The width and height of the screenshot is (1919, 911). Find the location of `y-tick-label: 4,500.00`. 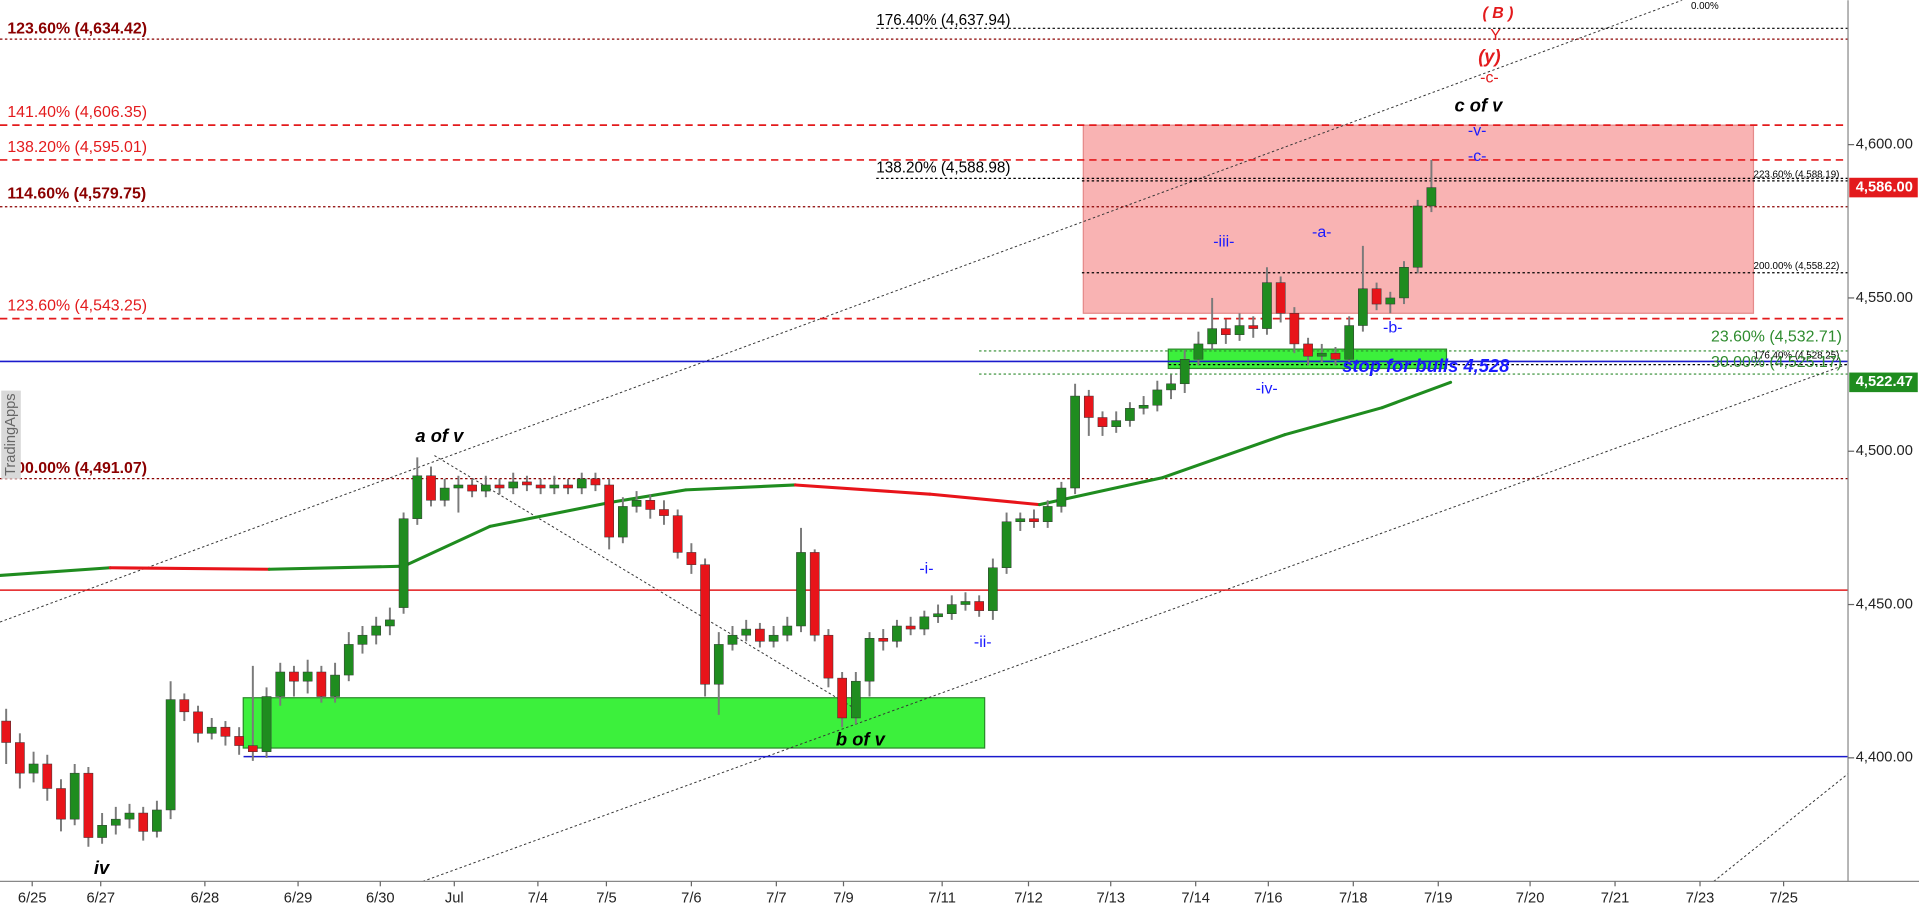

y-tick-label: 4,500.00 is located at coordinates (1884, 451).